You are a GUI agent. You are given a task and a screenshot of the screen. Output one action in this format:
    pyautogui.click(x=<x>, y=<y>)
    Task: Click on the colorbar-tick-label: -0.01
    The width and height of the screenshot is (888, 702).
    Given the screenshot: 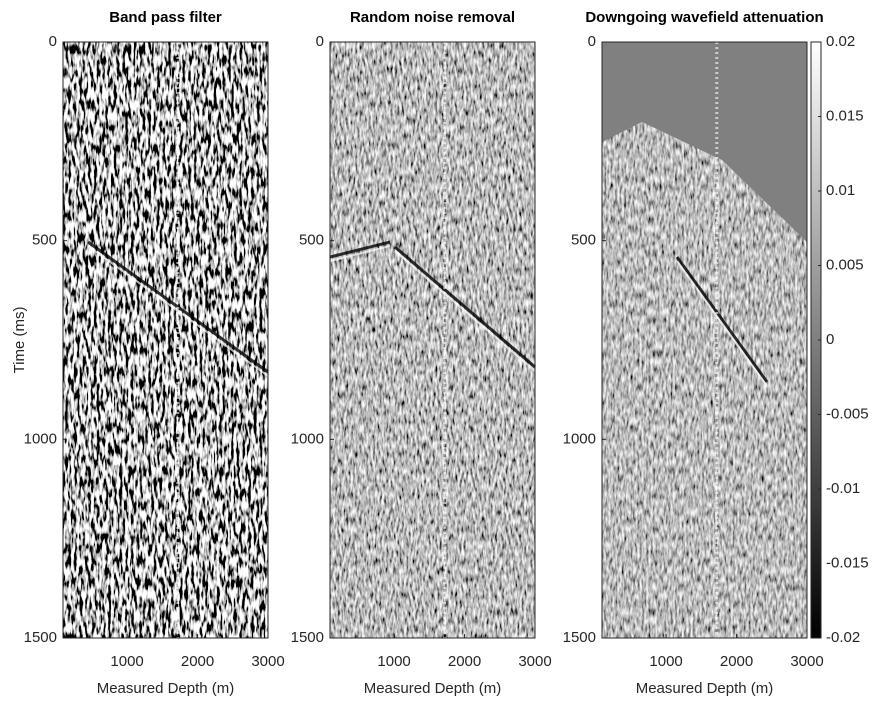 What is the action you would take?
    pyautogui.click(x=843, y=488)
    